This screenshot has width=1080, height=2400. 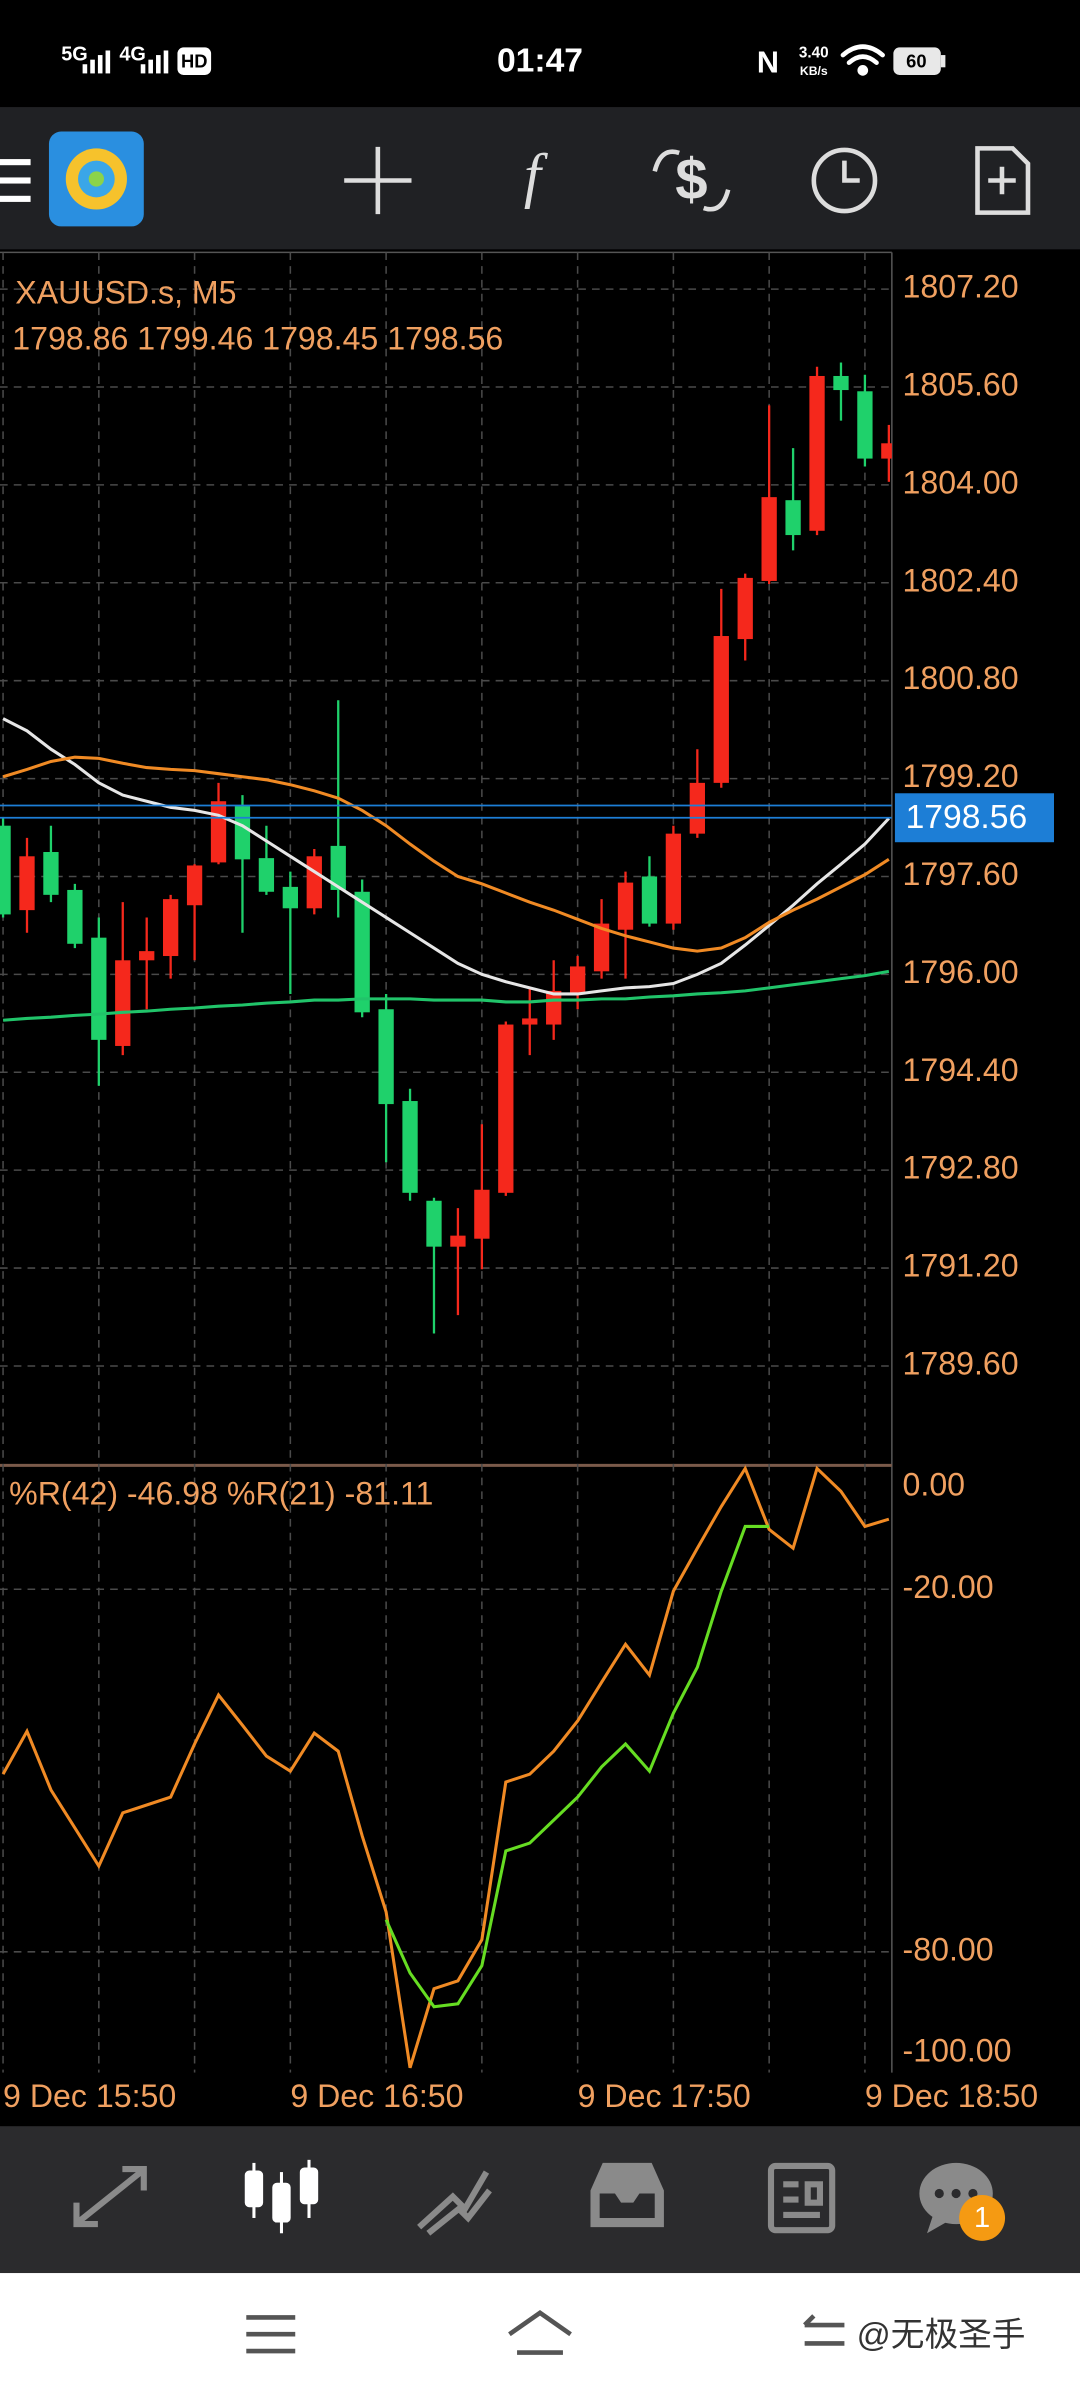 What do you see at coordinates (961, 1266) in the screenshot?
I see `y-tick-label: 1791.20` at bounding box center [961, 1266].